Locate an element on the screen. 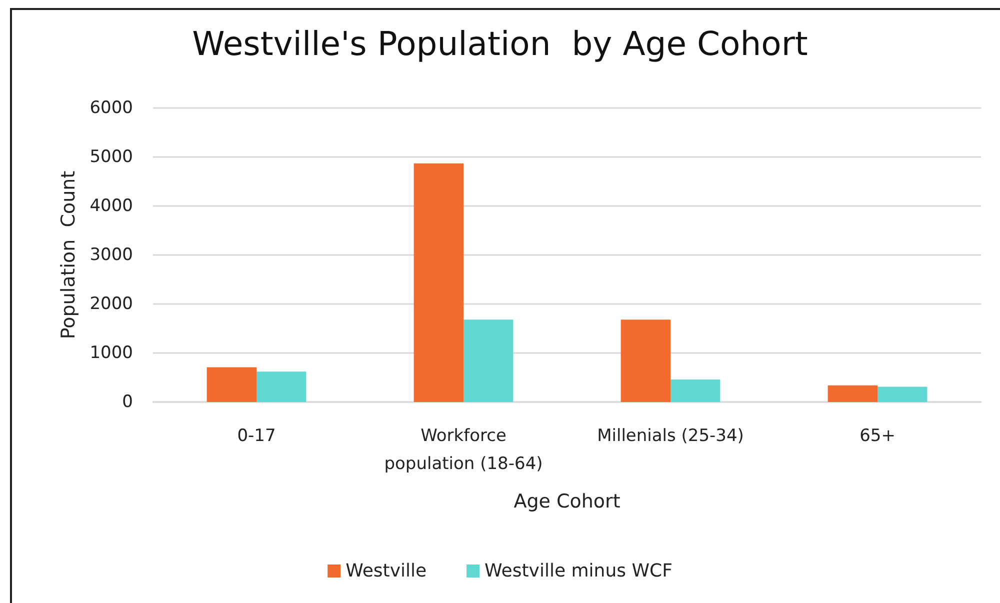 This screenshot has height=603, width=1000. y-tick-label: 4000 is located at coordinates (111, 206).